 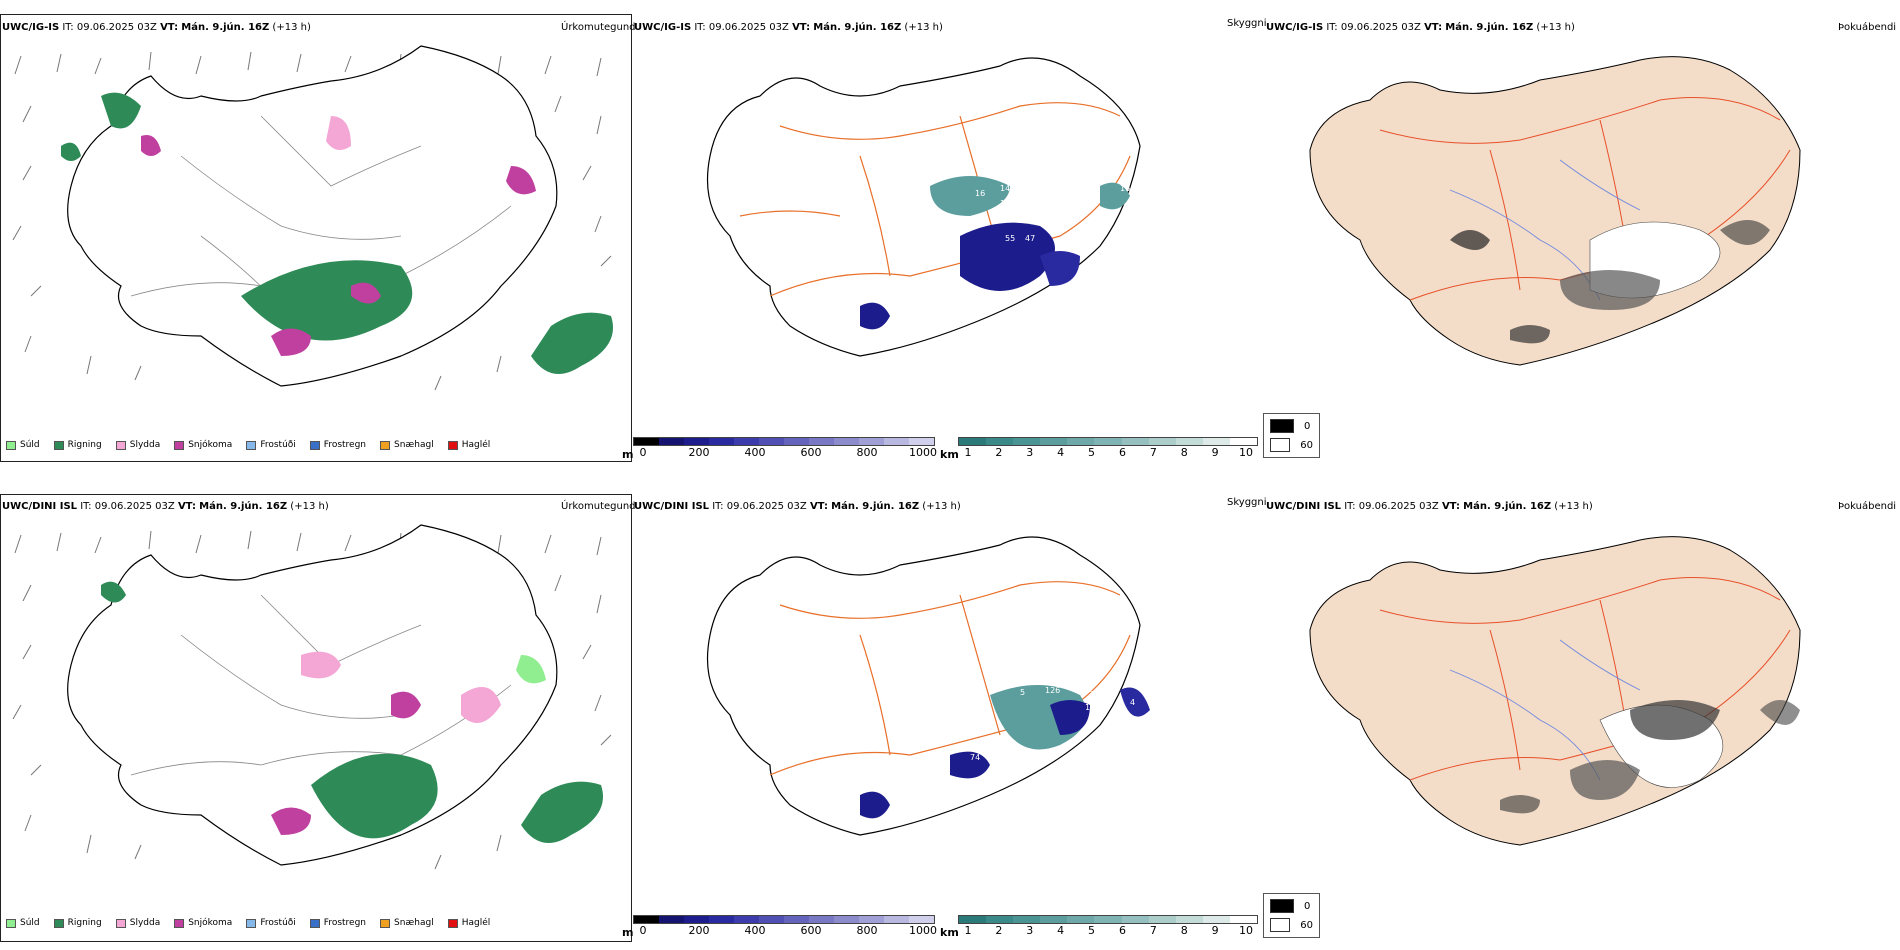 What do you see at coordinates (867, 930) in the screenshot?
I see `colorbar-tick: 800` at bounding box center [867, 930].